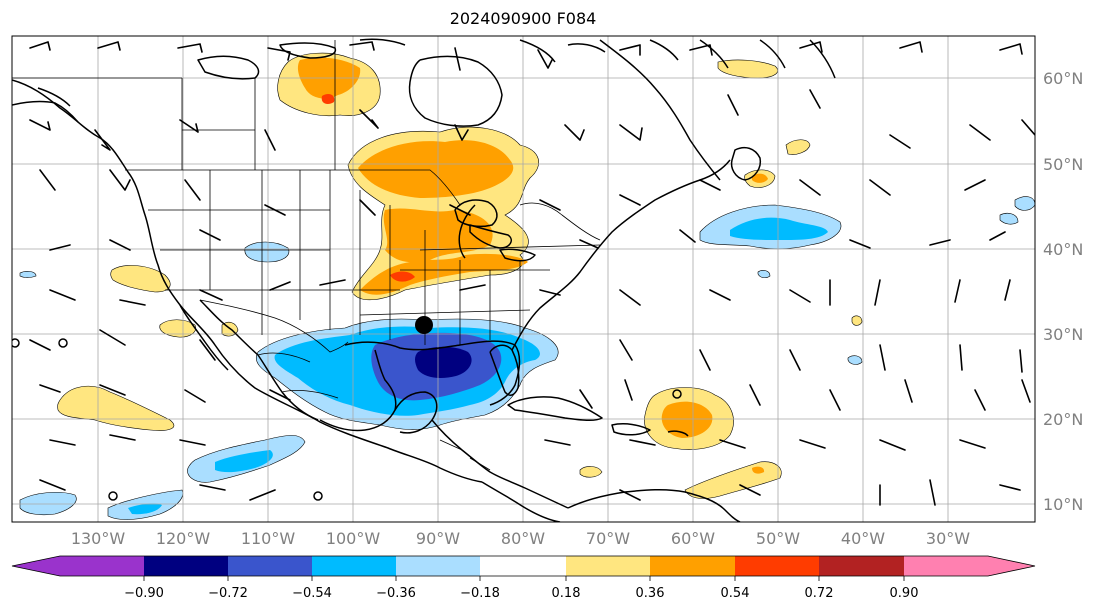 The width and height of the screenshot is (1105, 615). What do you see at coordinates (608, 538) in the screenshot?
I see `lon-label-70w: 70°W` at bounding box center [608, 538].